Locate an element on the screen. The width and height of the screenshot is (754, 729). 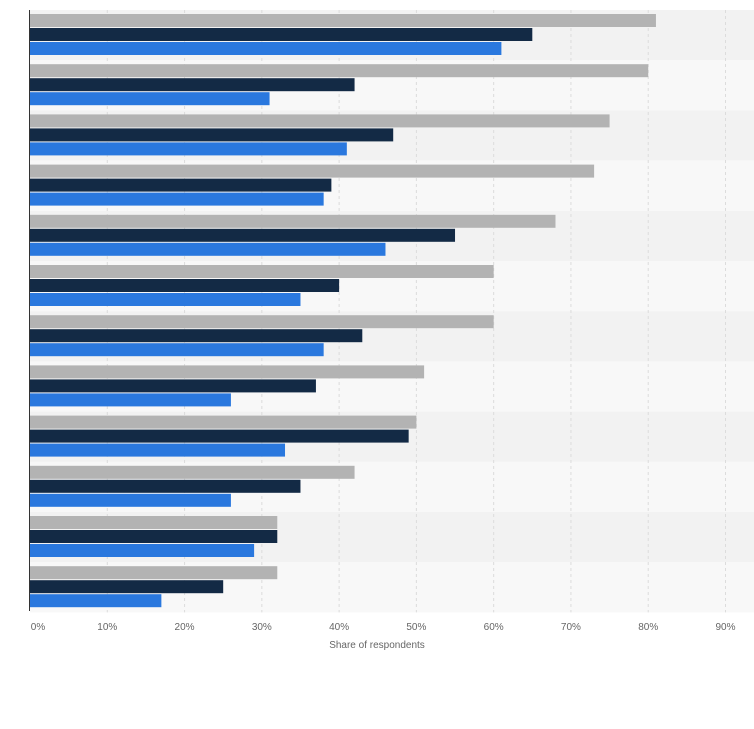
x-tick-label: 60% is located at coordinates (494, 627).